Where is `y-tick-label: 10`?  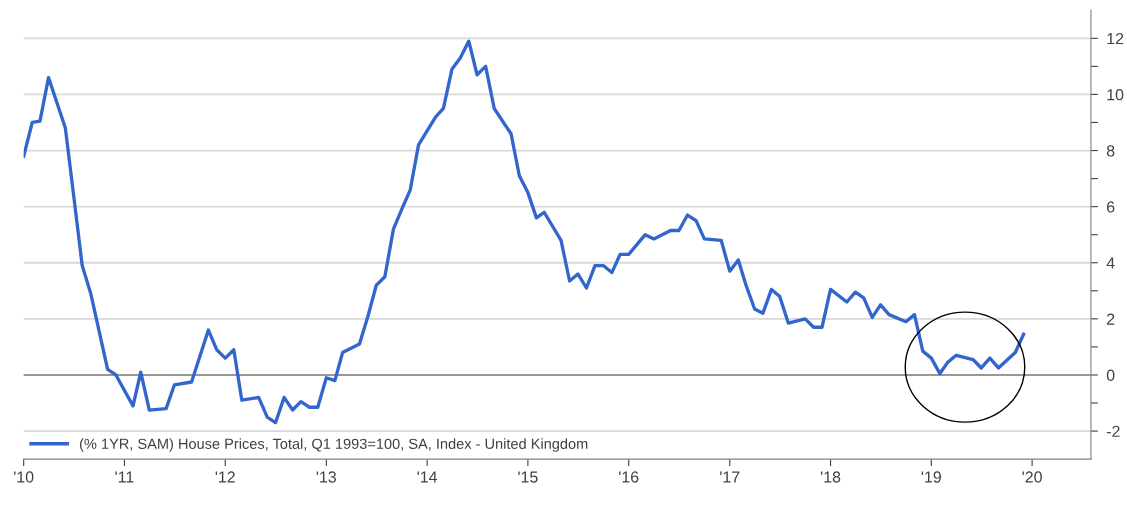
y-tick-label: 10 is located at coordinates (1115, 95).